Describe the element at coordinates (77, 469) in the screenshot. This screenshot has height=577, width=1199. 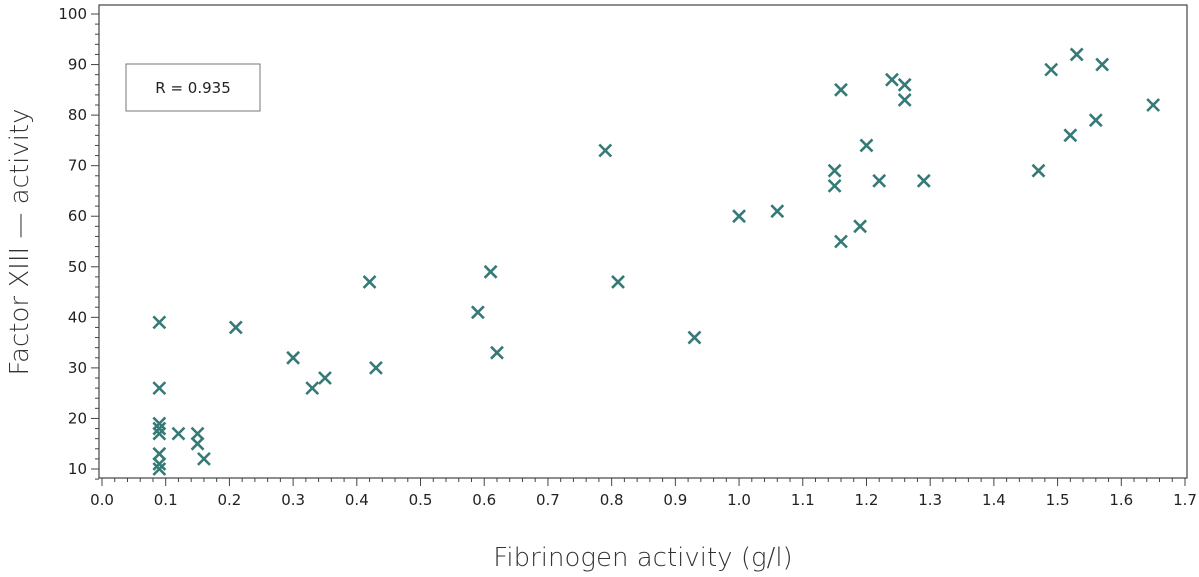
I see `y-tick-label: 10` at that location.